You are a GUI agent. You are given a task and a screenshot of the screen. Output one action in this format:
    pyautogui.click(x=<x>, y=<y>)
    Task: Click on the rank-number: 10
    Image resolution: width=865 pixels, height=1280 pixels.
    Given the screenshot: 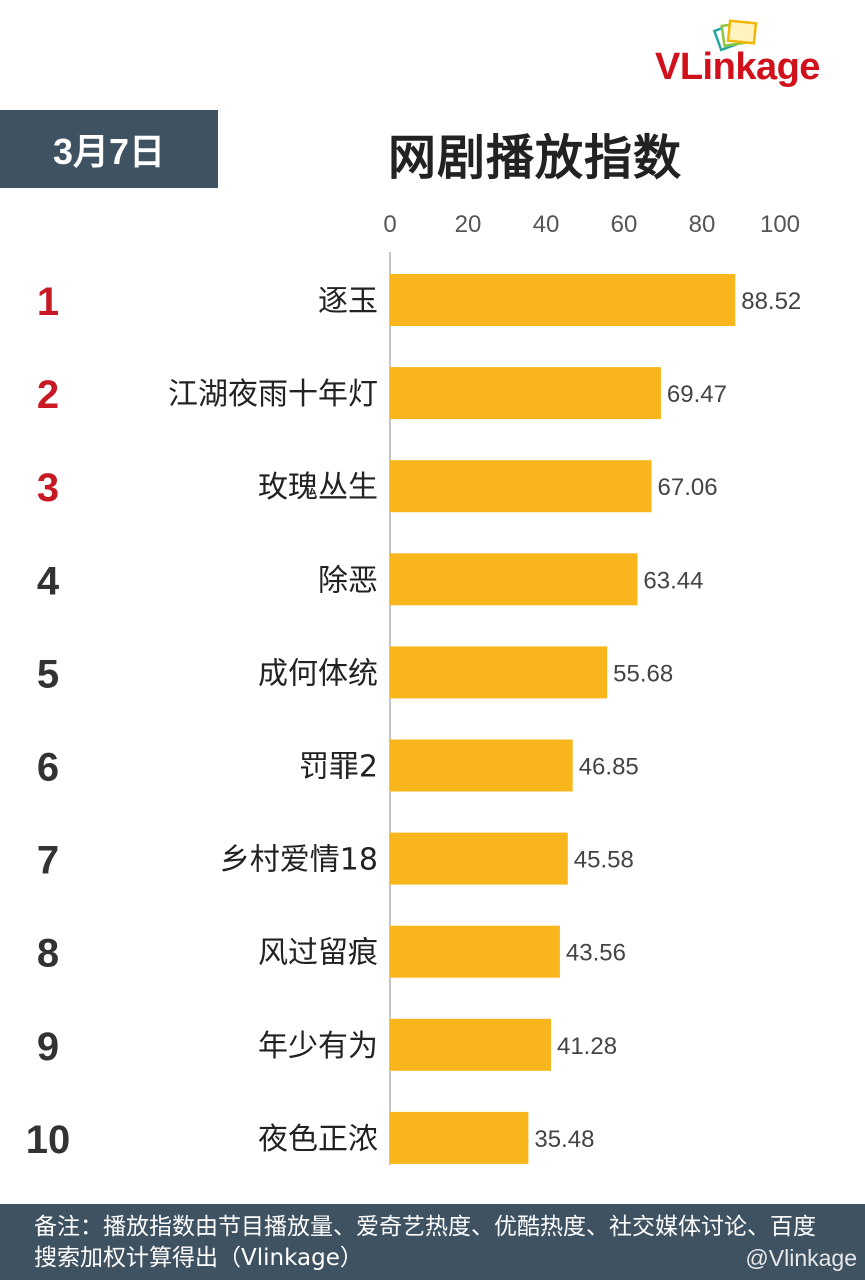 What is the action you would take?
    pyautogui.click(x=48, y=1140)
    